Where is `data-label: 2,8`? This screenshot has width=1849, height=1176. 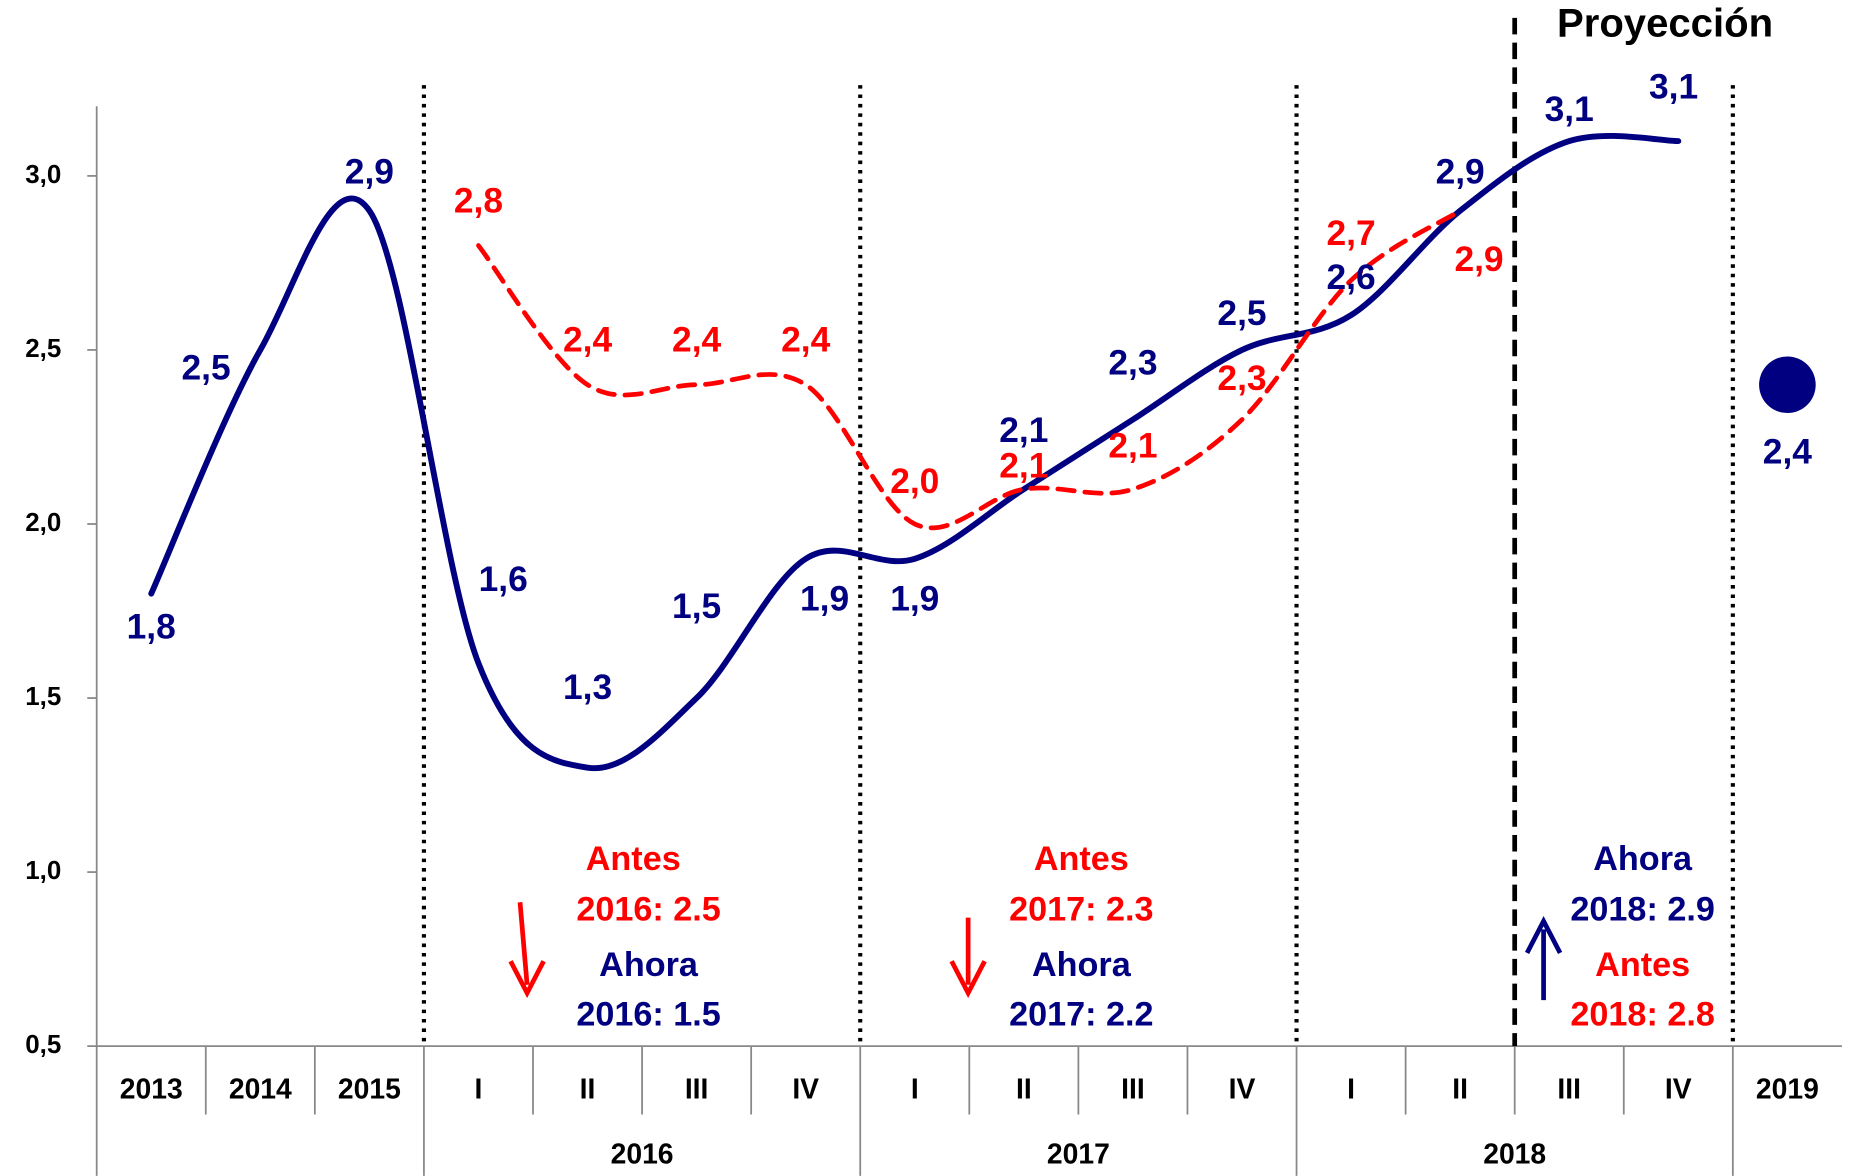
data-label: 2,8 is located at coordinates (478, 200).